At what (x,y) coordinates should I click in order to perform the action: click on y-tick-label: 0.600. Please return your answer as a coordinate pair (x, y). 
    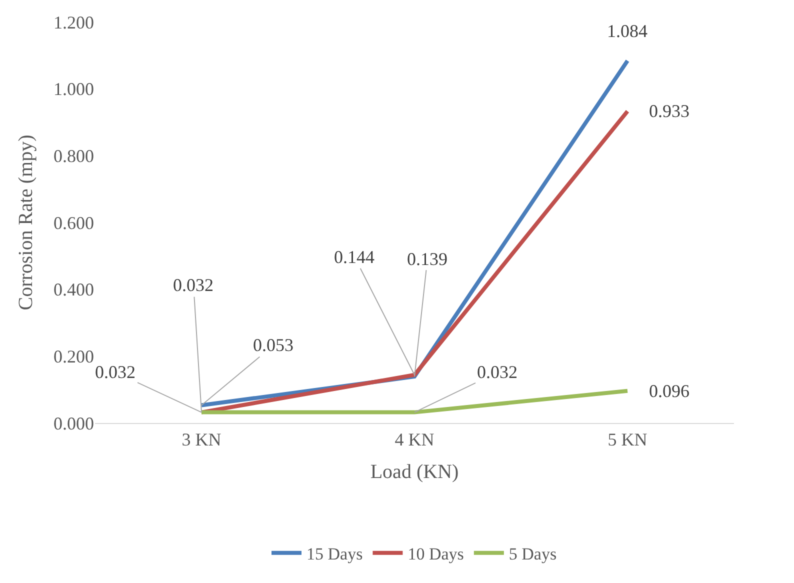
    Looking at the image, I should click on (74, 222).